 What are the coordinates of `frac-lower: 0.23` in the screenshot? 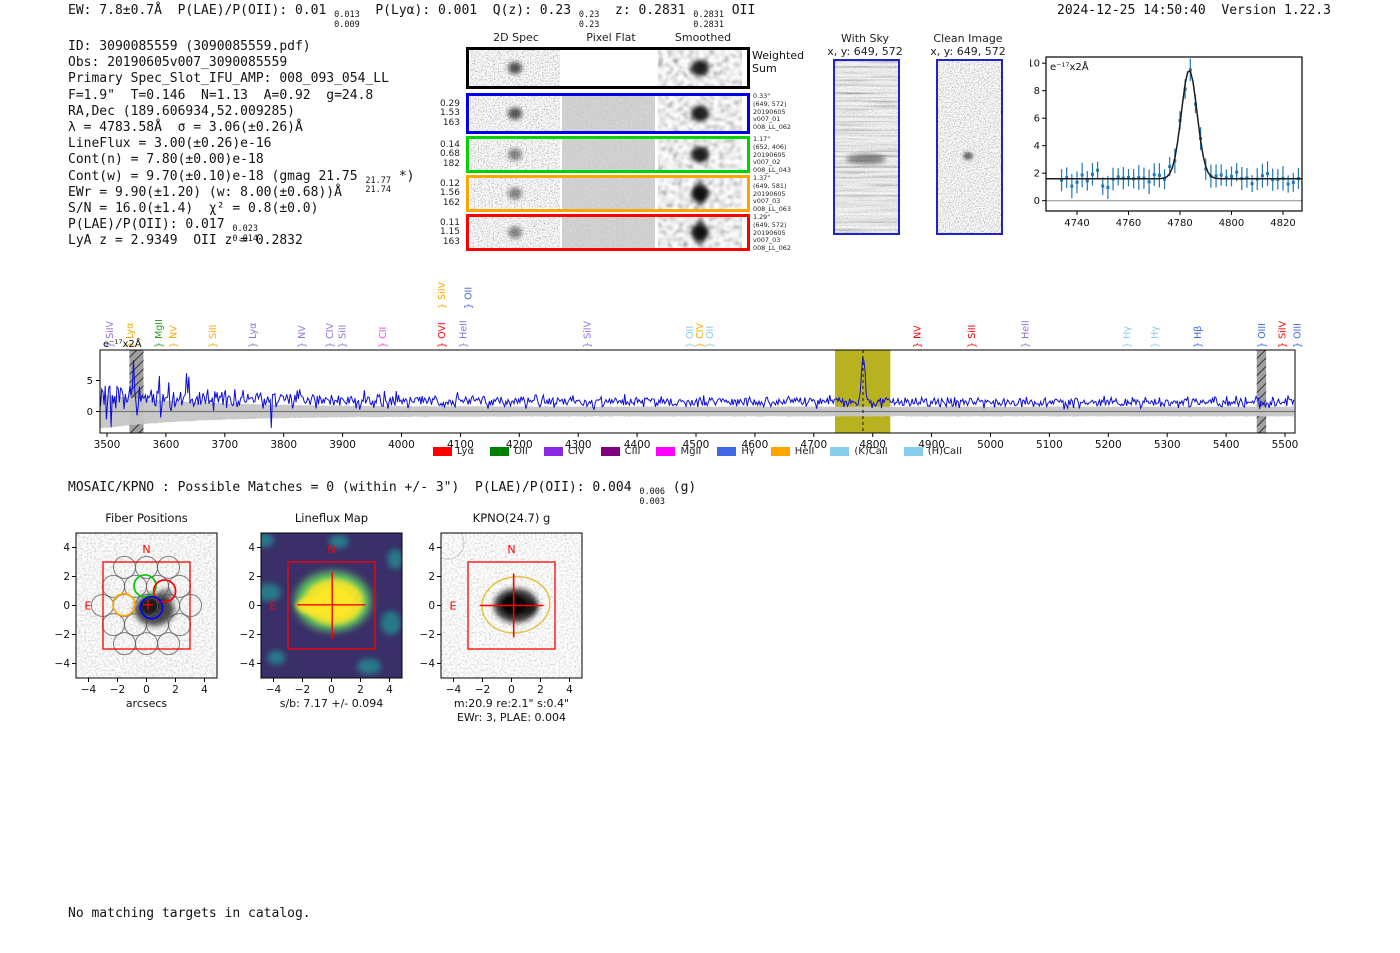 It's located at (589, 24).